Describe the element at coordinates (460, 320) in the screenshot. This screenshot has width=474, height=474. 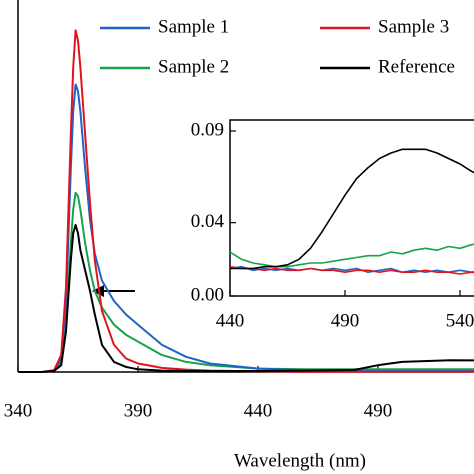
I see `x-tick-label: 540` at that location.